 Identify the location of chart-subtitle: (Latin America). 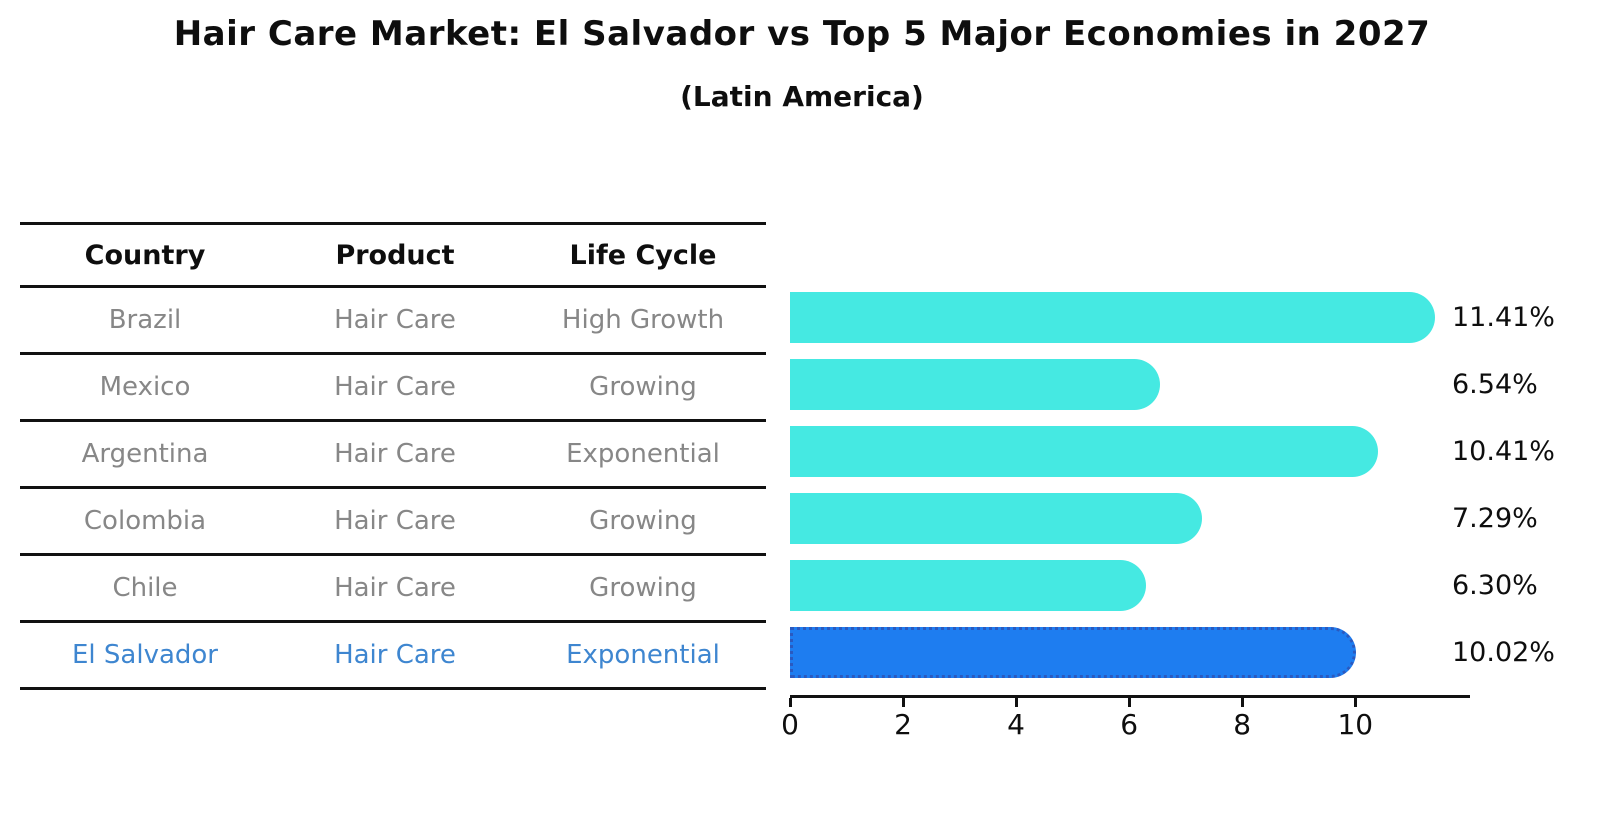
(802, 96).